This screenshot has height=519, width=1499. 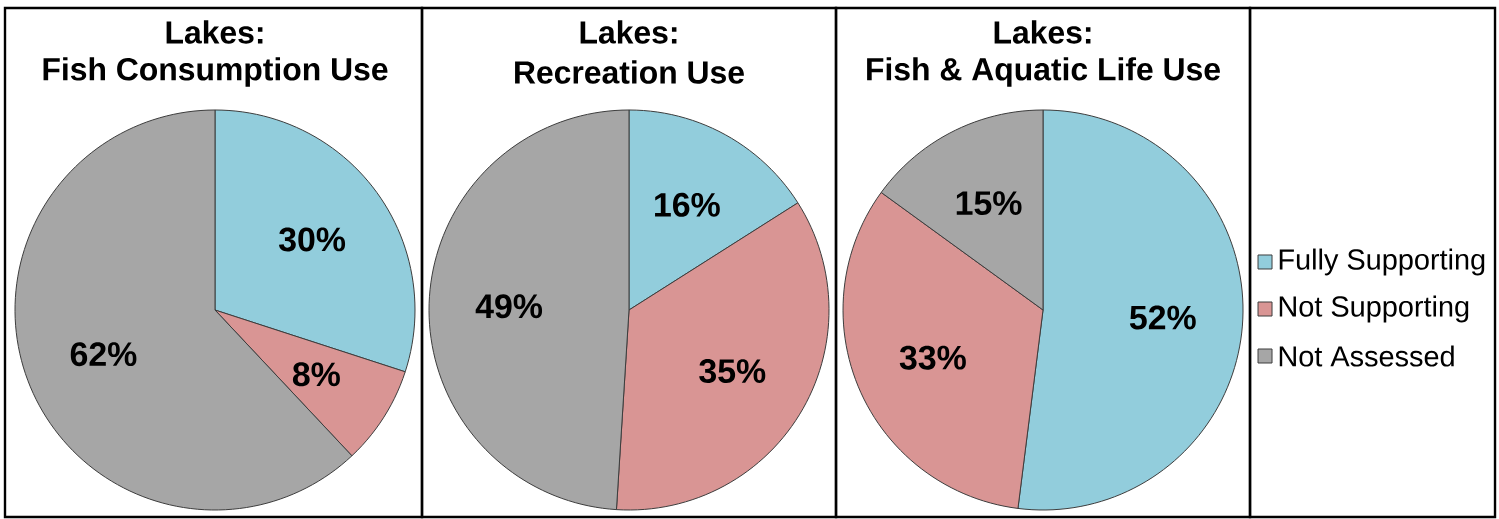 What do you see at coordinates (629, 72) in the screenshot?
I see `chart-subtitle: Recreation Use` at bounding box center [629, 72].